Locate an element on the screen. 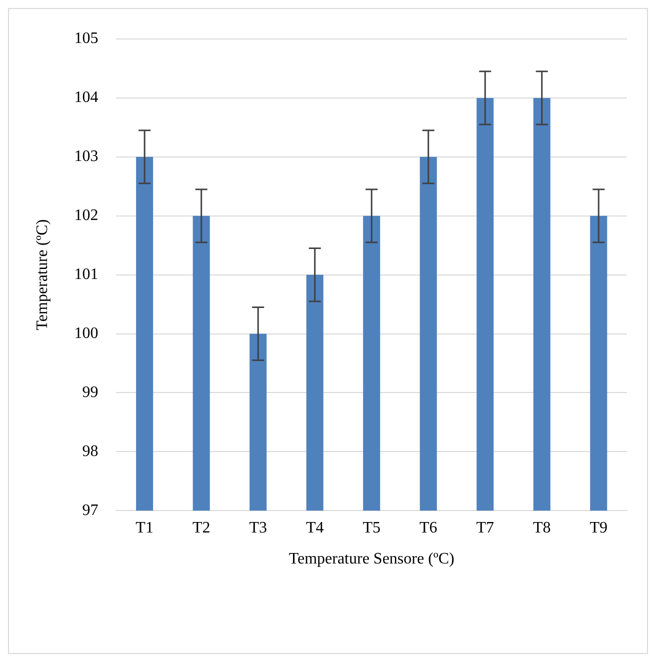  y-tick-label: 100 is located at coordinates (86, 333).